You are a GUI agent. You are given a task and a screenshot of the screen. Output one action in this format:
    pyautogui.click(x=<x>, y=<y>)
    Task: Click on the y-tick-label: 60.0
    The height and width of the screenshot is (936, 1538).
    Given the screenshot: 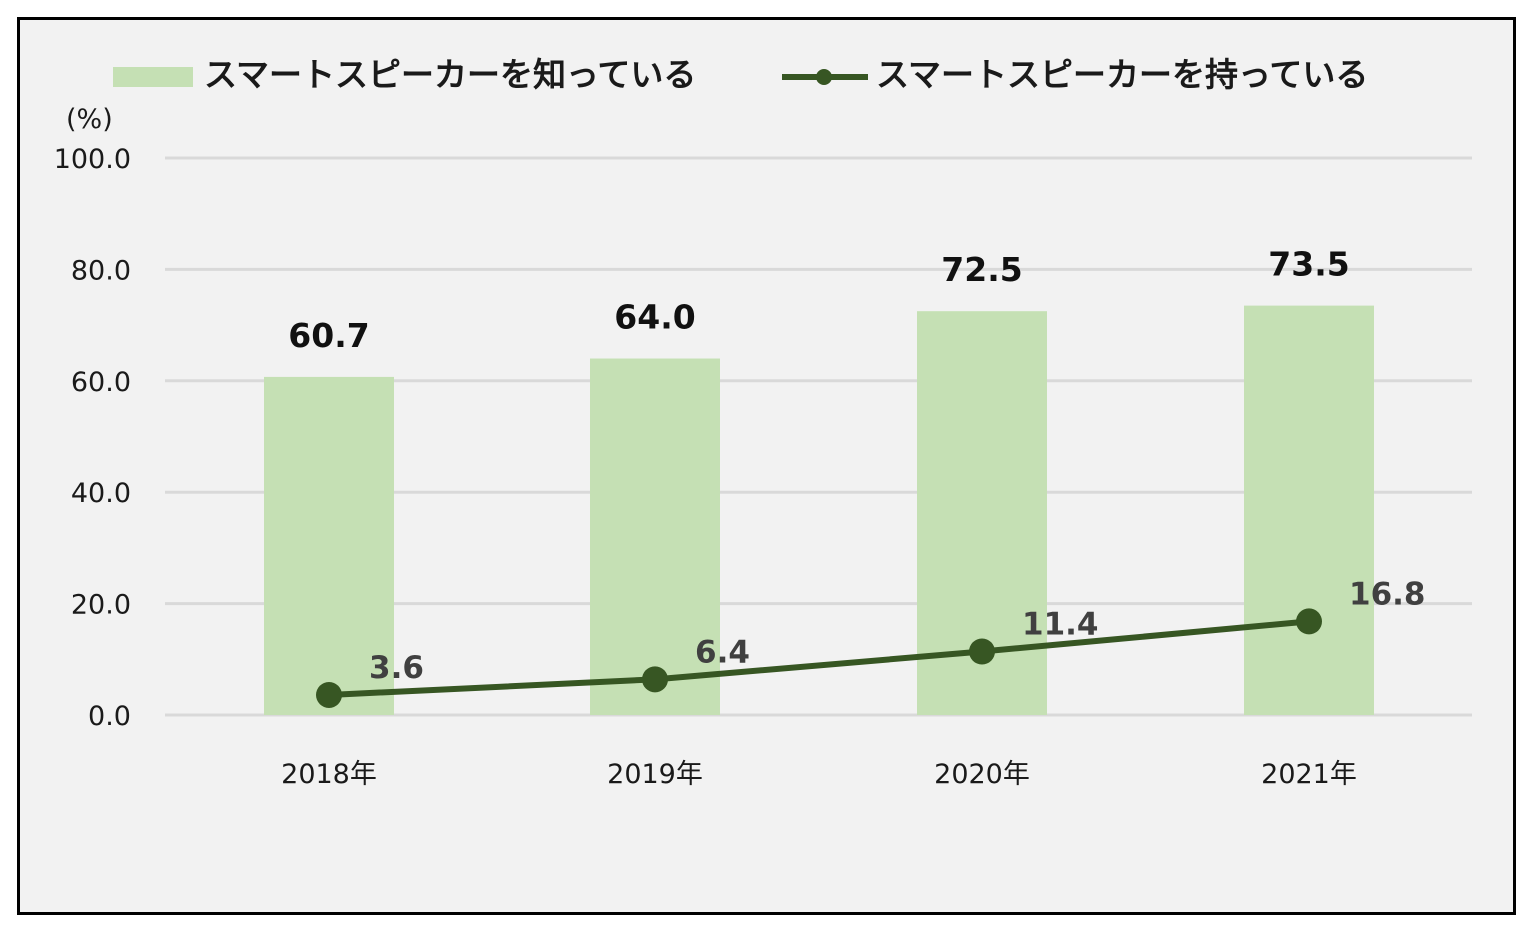 What is the action you would take?
    pyautogui.click(x=101, y=382)
    